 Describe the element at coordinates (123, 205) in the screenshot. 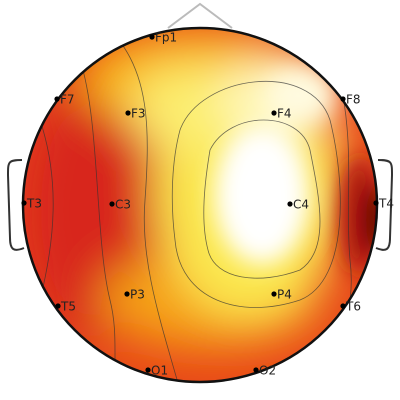

I see `electrode-label: C3` at that location.